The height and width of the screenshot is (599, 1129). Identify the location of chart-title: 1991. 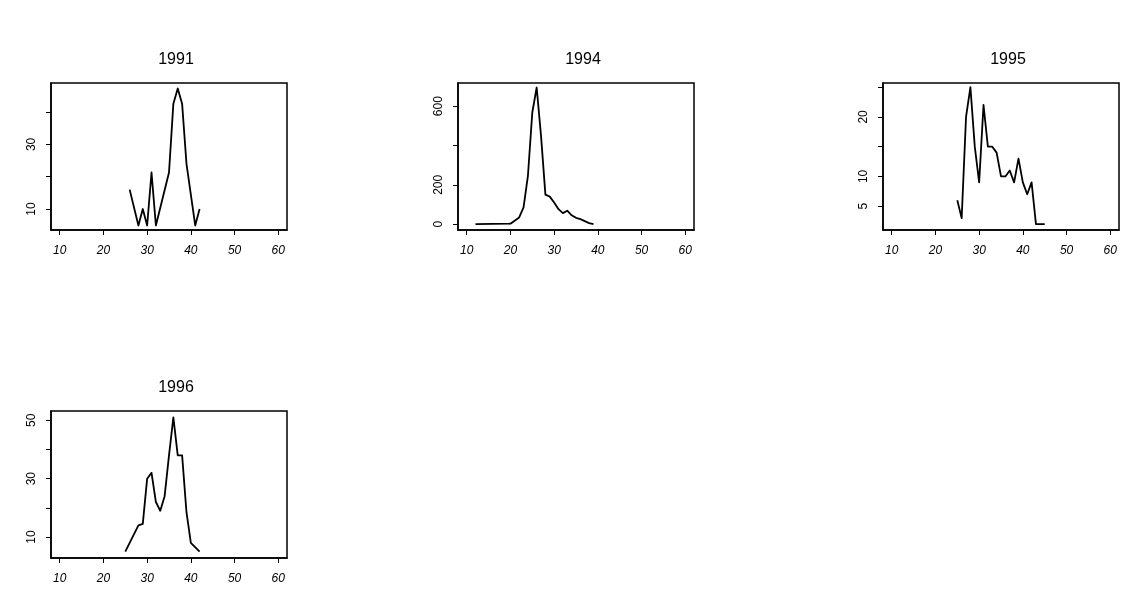
(176, 58).